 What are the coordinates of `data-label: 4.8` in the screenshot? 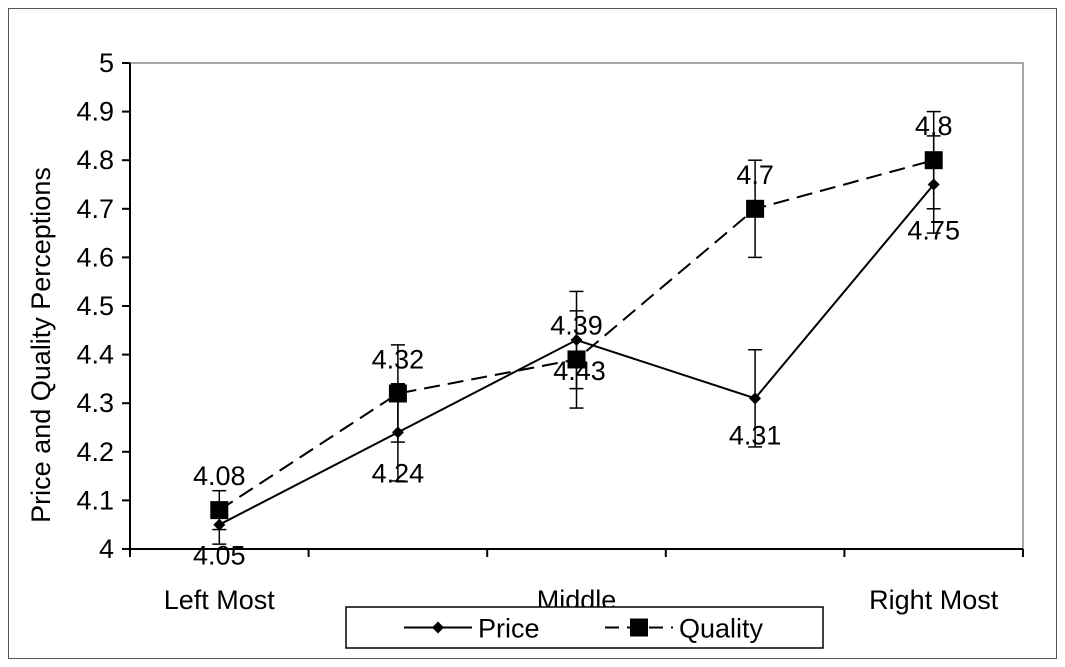 It's located at (934, 126).